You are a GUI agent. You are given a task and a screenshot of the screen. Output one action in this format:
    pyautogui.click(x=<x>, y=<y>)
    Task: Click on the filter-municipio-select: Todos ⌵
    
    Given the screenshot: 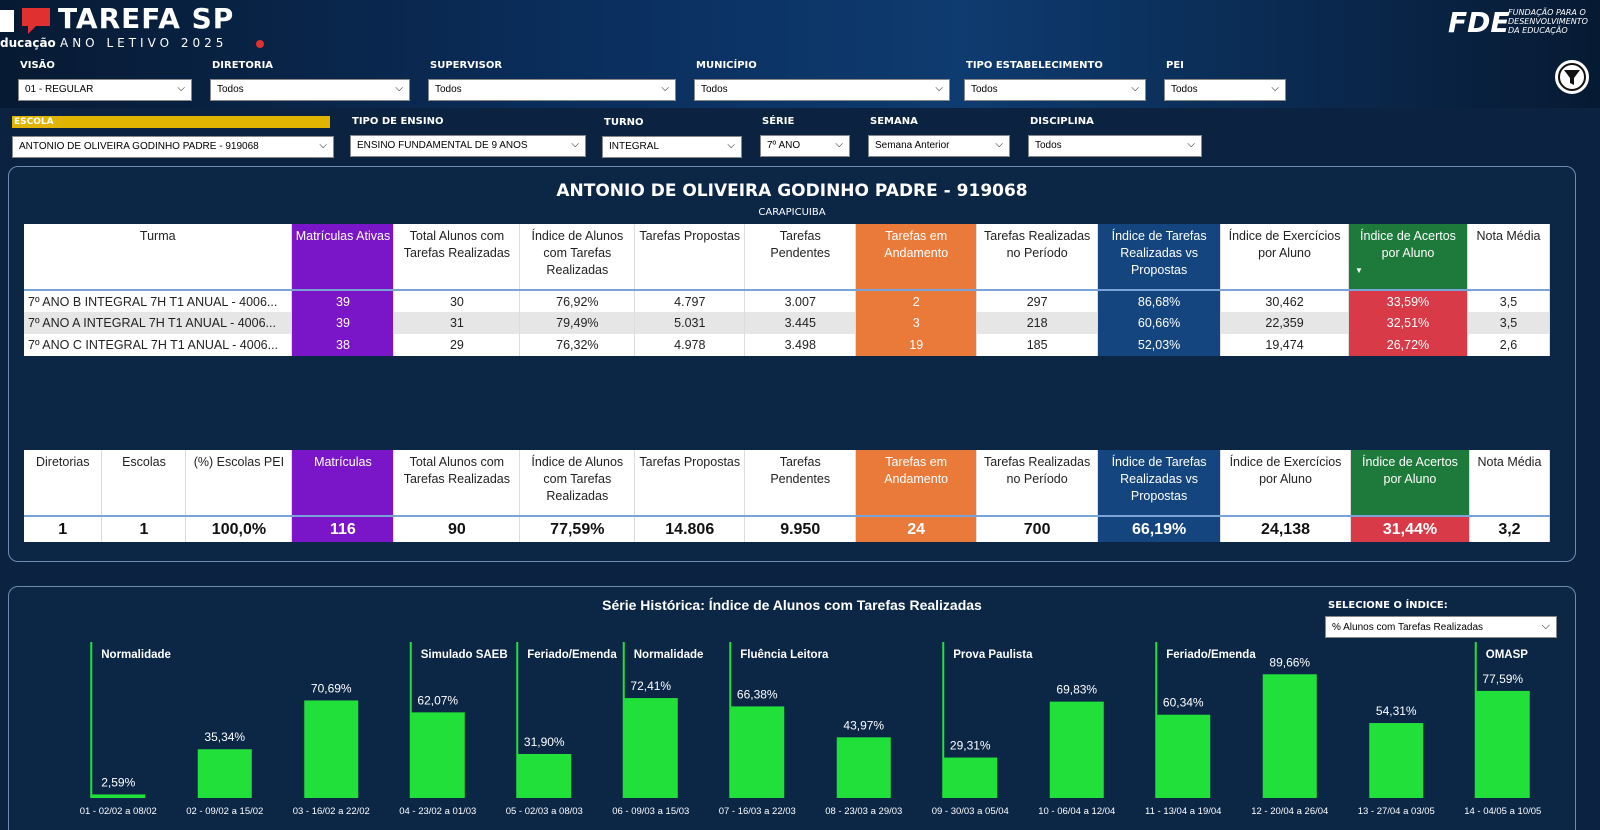 What is the action you would take?
    pyautogui.click(x=822, y=90)
    